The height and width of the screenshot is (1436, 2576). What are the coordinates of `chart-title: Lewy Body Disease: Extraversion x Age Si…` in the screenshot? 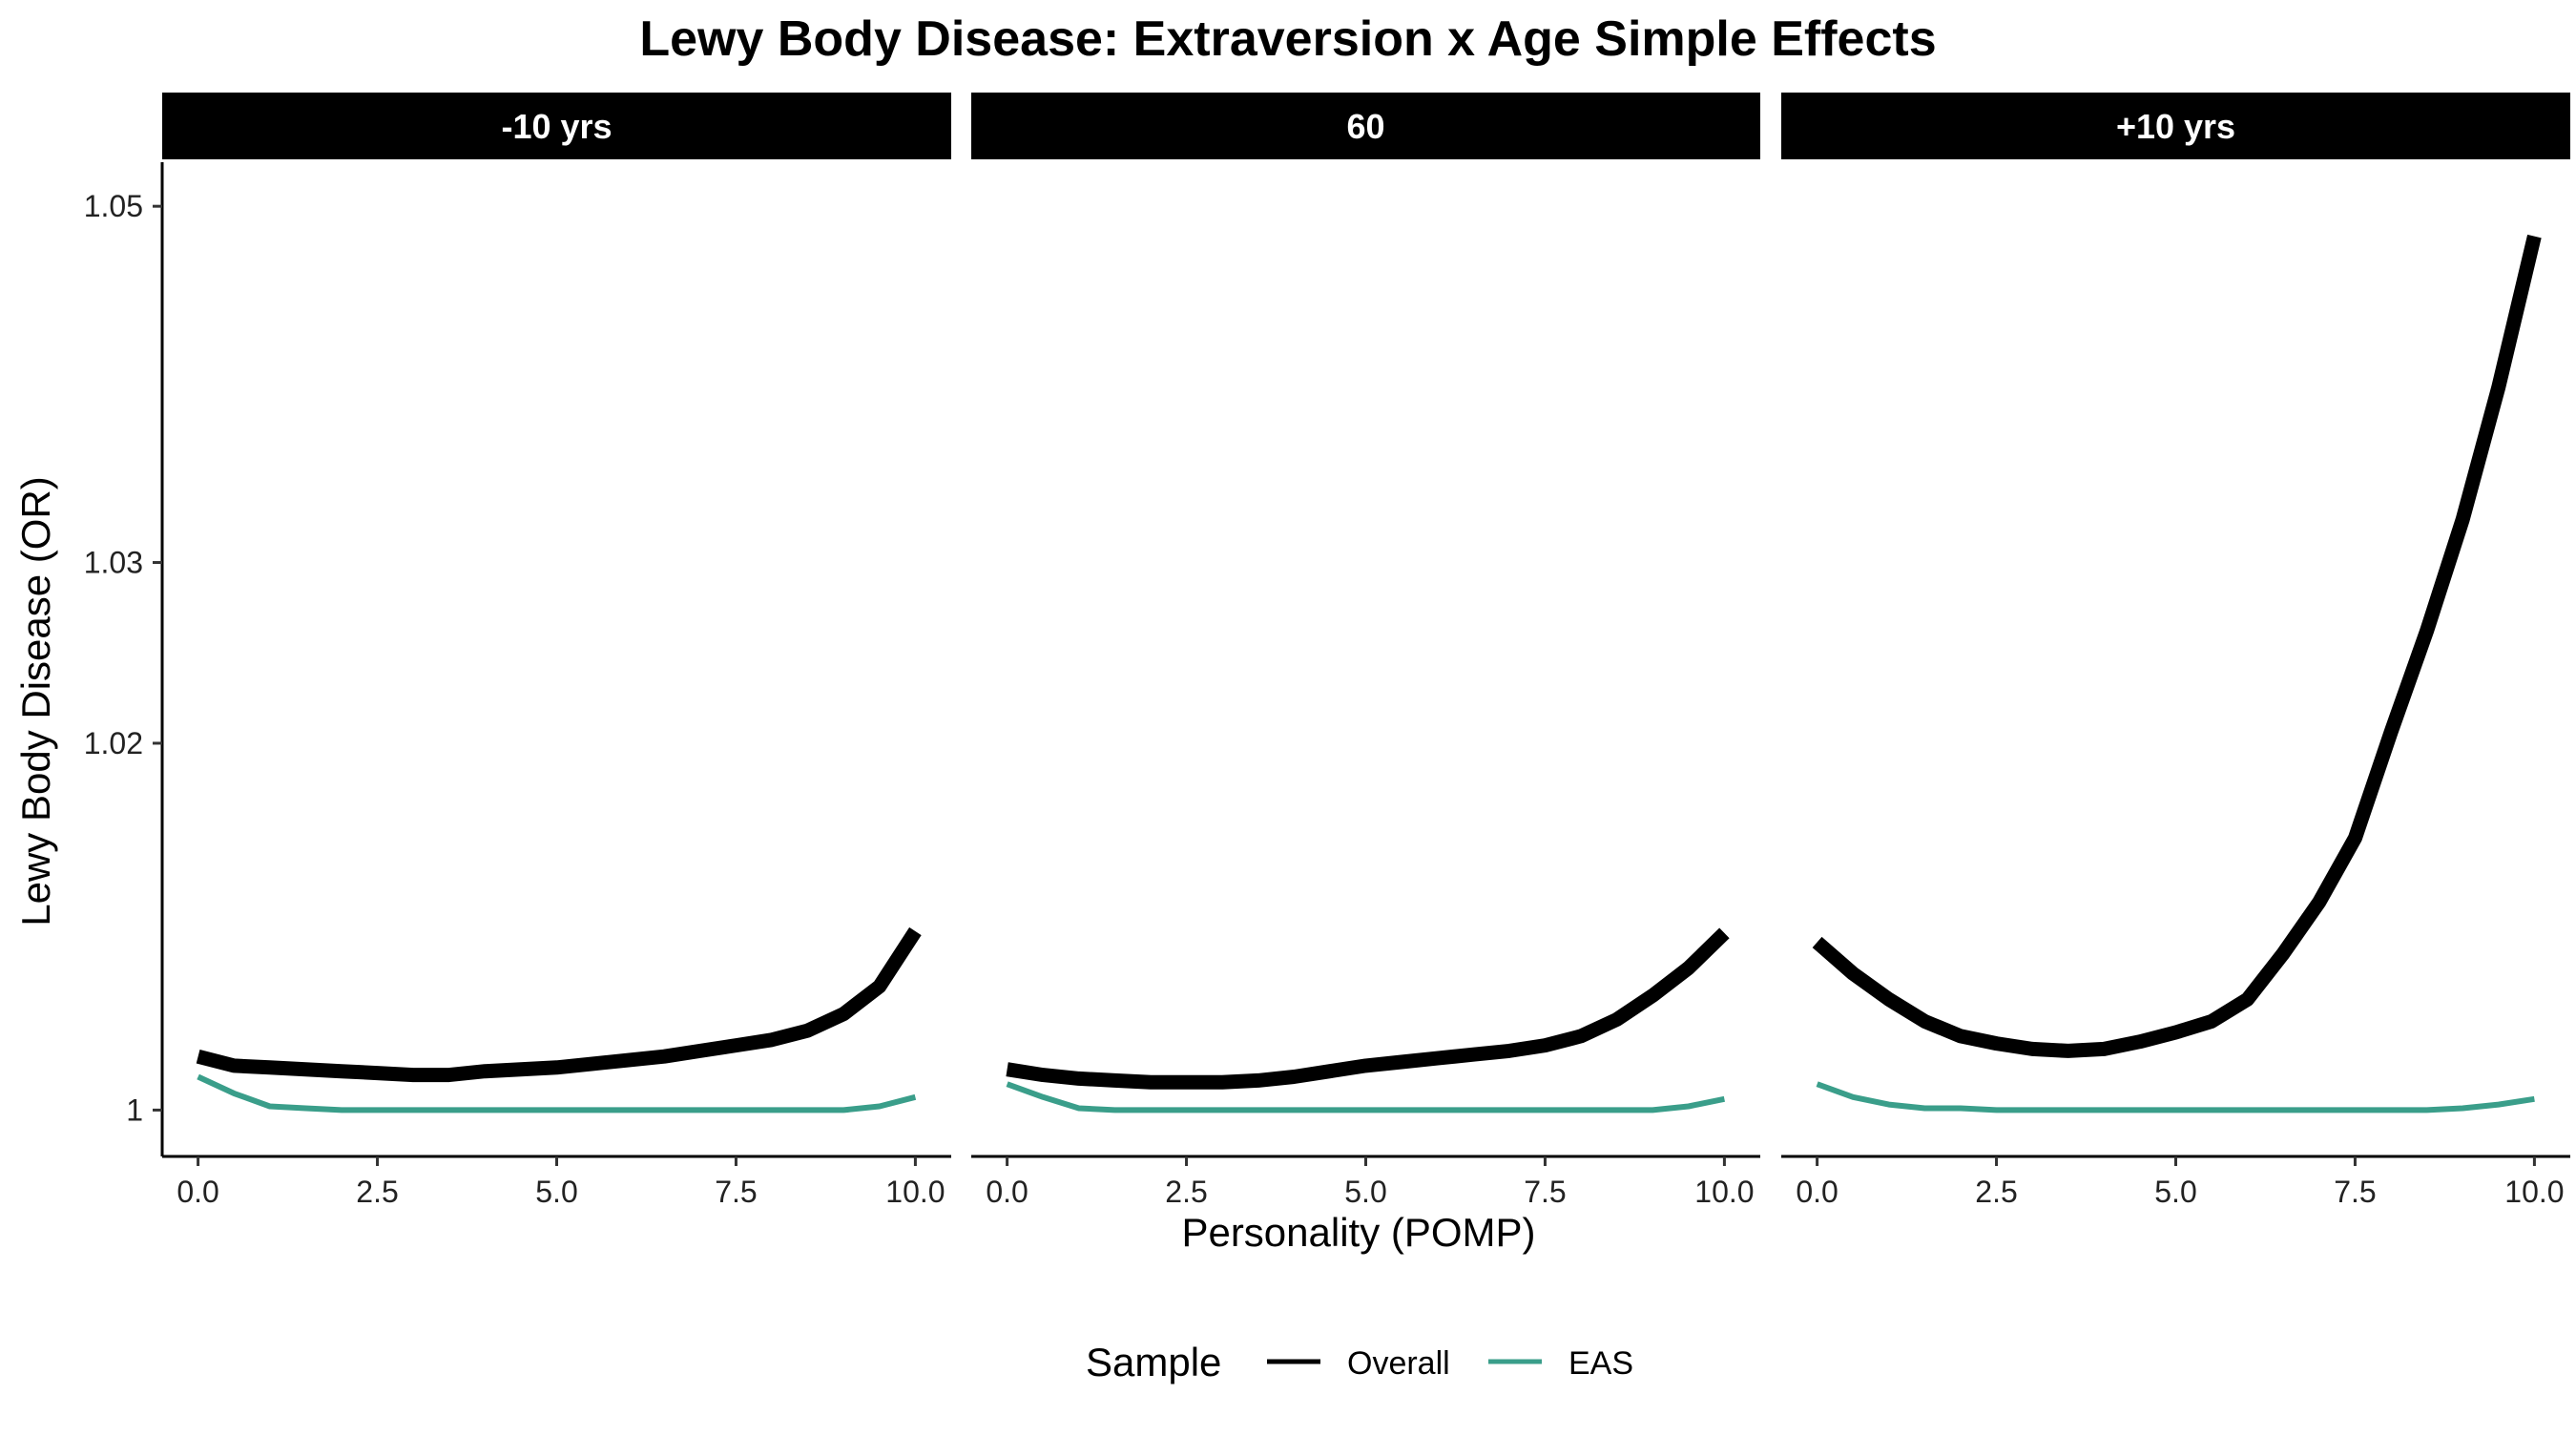 It's located at (1287, 39).